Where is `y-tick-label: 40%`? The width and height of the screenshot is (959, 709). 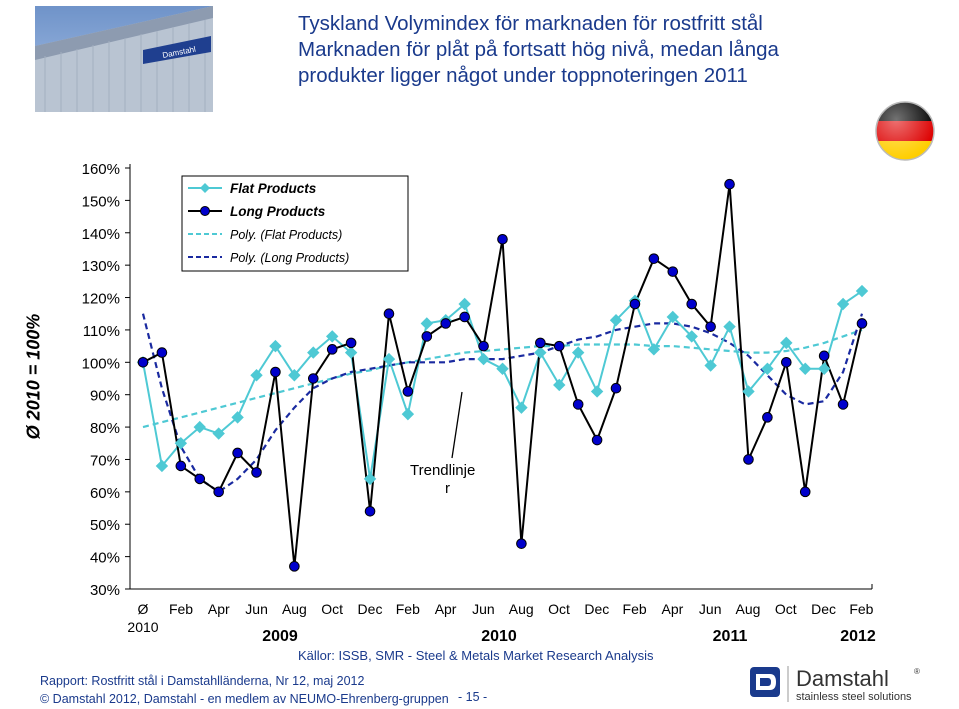
y-tick-label: 40% is located at coordinates (105, 558).